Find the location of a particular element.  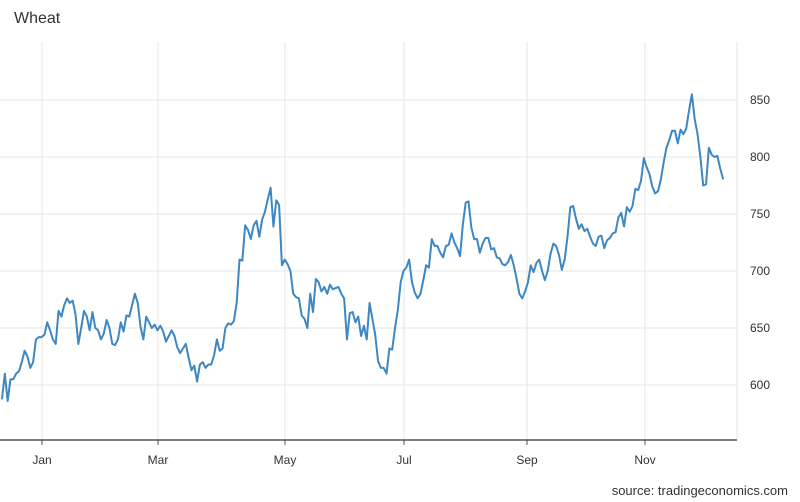

source-note: source: tradingeconomics.com is located at coordinates (699, 490).